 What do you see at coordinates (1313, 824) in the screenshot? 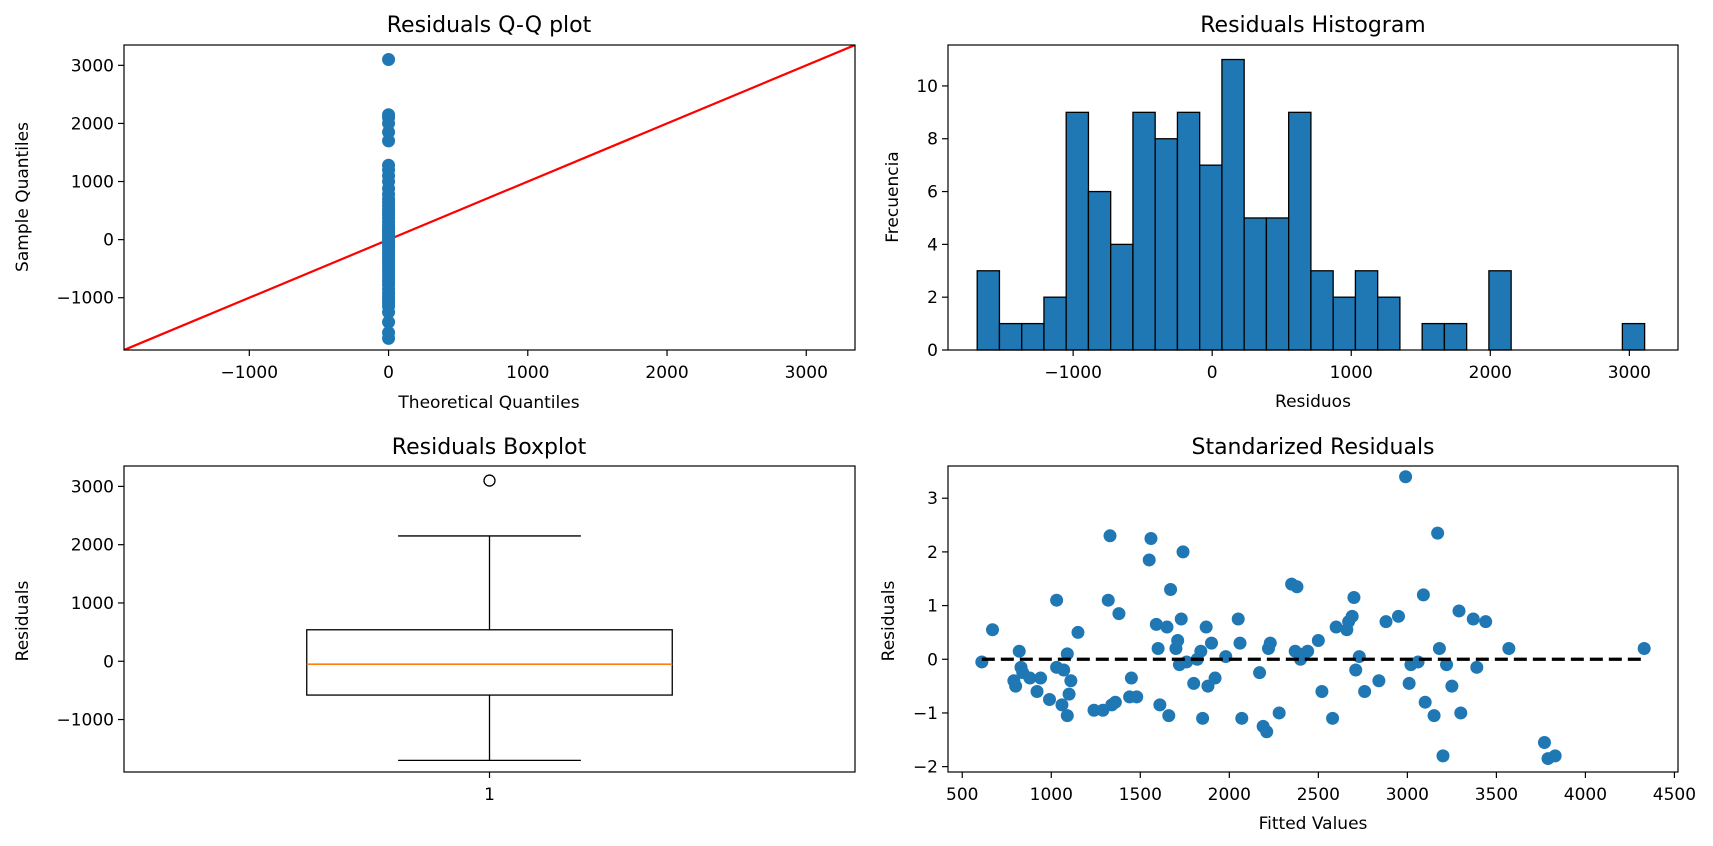
I see `standardized-residuals-xlabel: Fitted Values` at bounding box center [1313, 824].